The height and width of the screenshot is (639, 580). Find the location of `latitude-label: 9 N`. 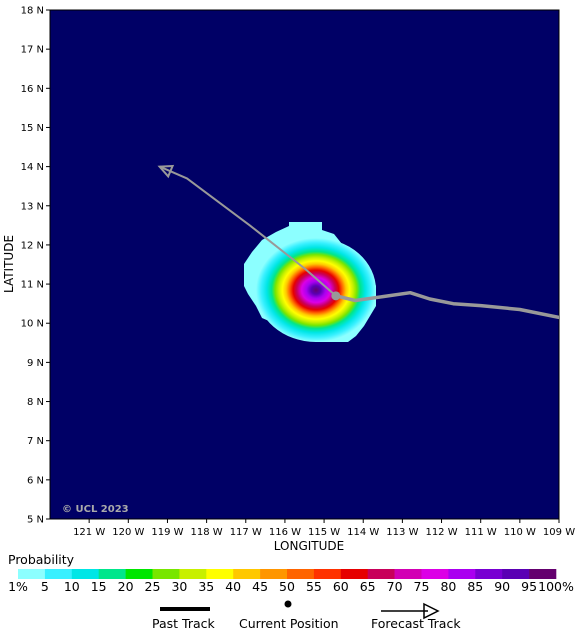

latitude-label: 9 N is located at coordinates (35, 363).